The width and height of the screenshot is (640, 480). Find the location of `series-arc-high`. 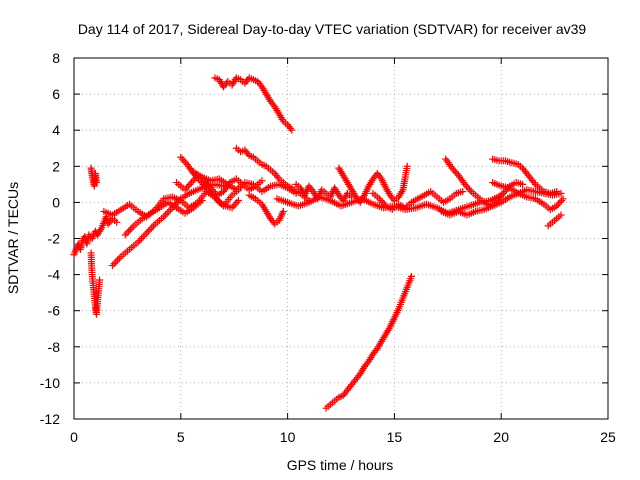

series-arc-high is located at coordinates (253, 104).